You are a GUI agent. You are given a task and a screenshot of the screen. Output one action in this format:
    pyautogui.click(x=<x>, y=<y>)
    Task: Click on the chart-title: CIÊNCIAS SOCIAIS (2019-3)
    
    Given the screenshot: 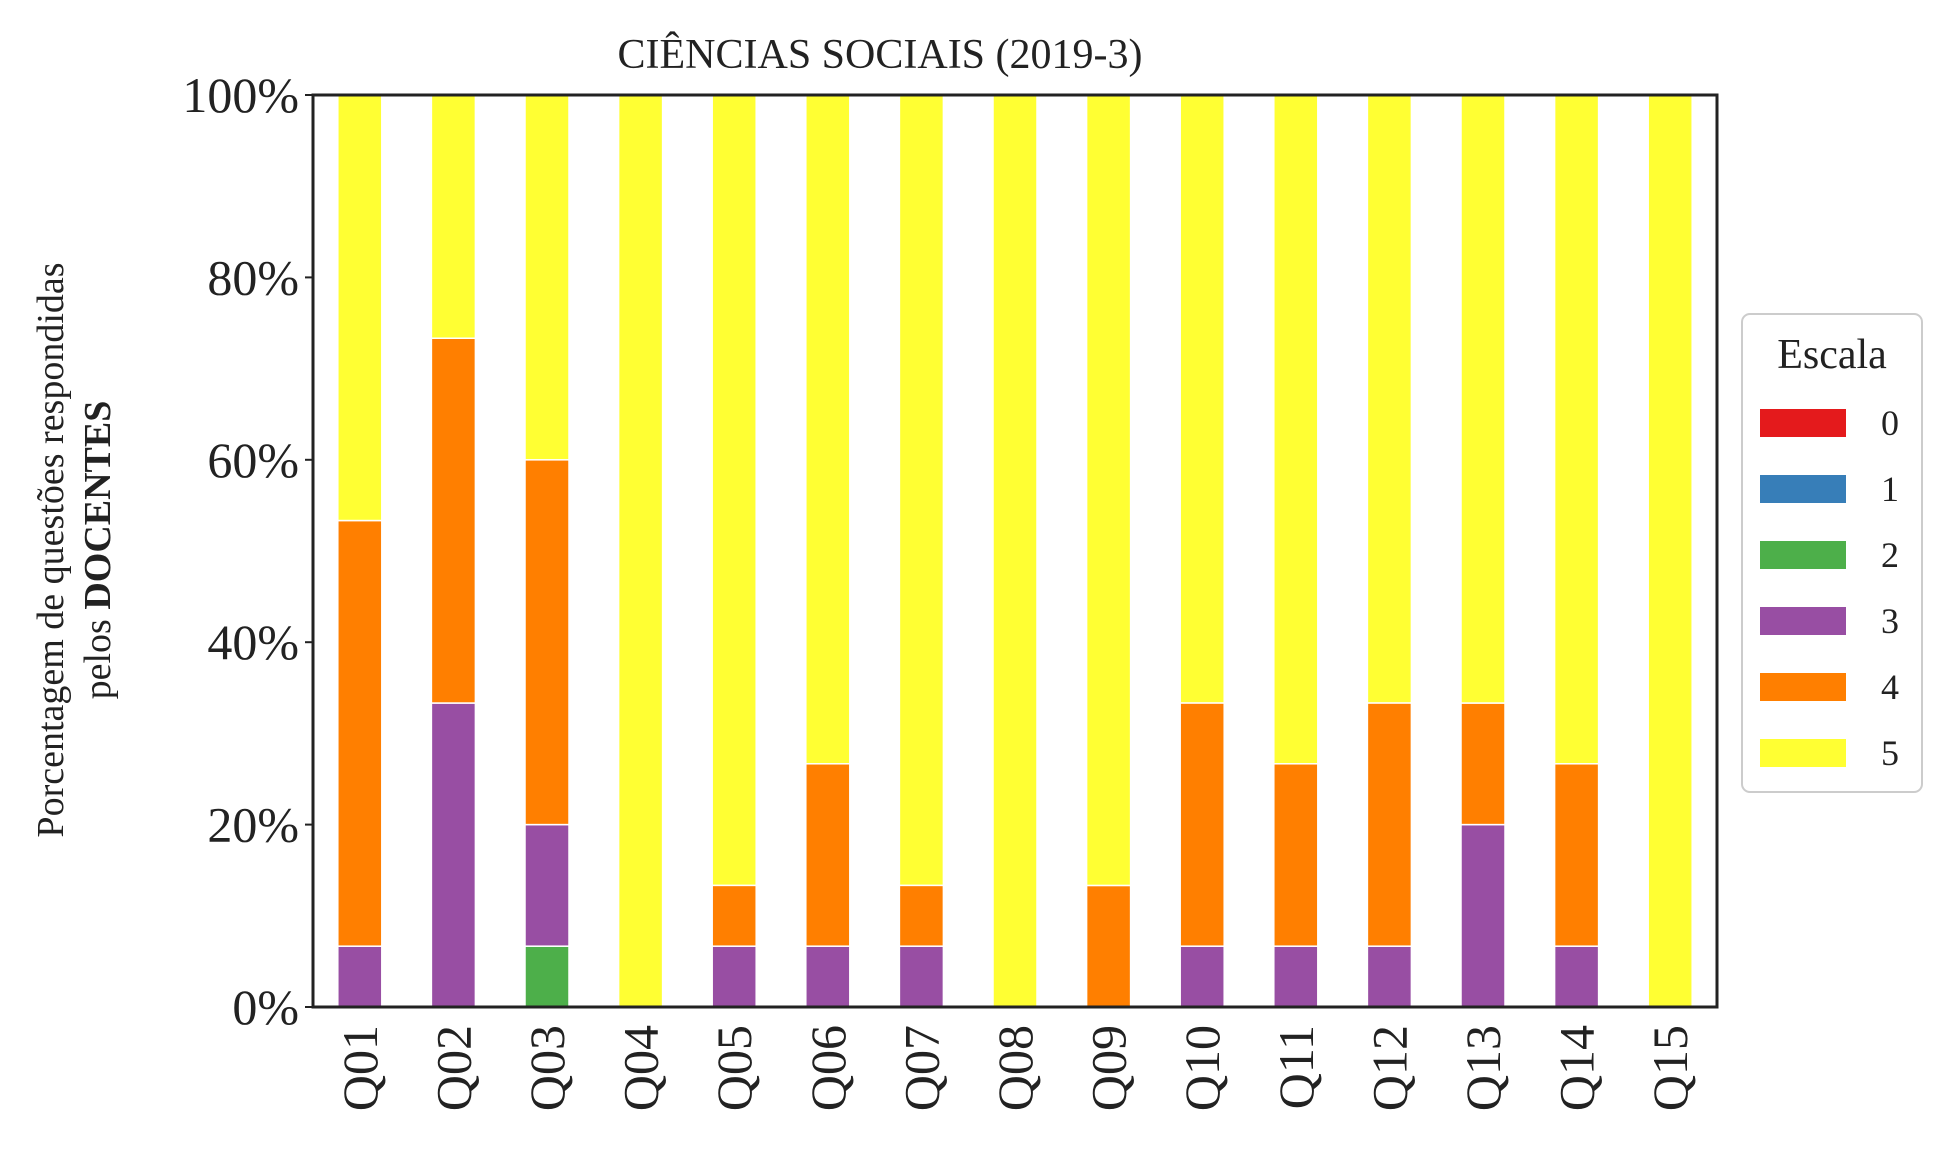 What is the action you would take?
    pyautogui.click(x=880, y=54)
    